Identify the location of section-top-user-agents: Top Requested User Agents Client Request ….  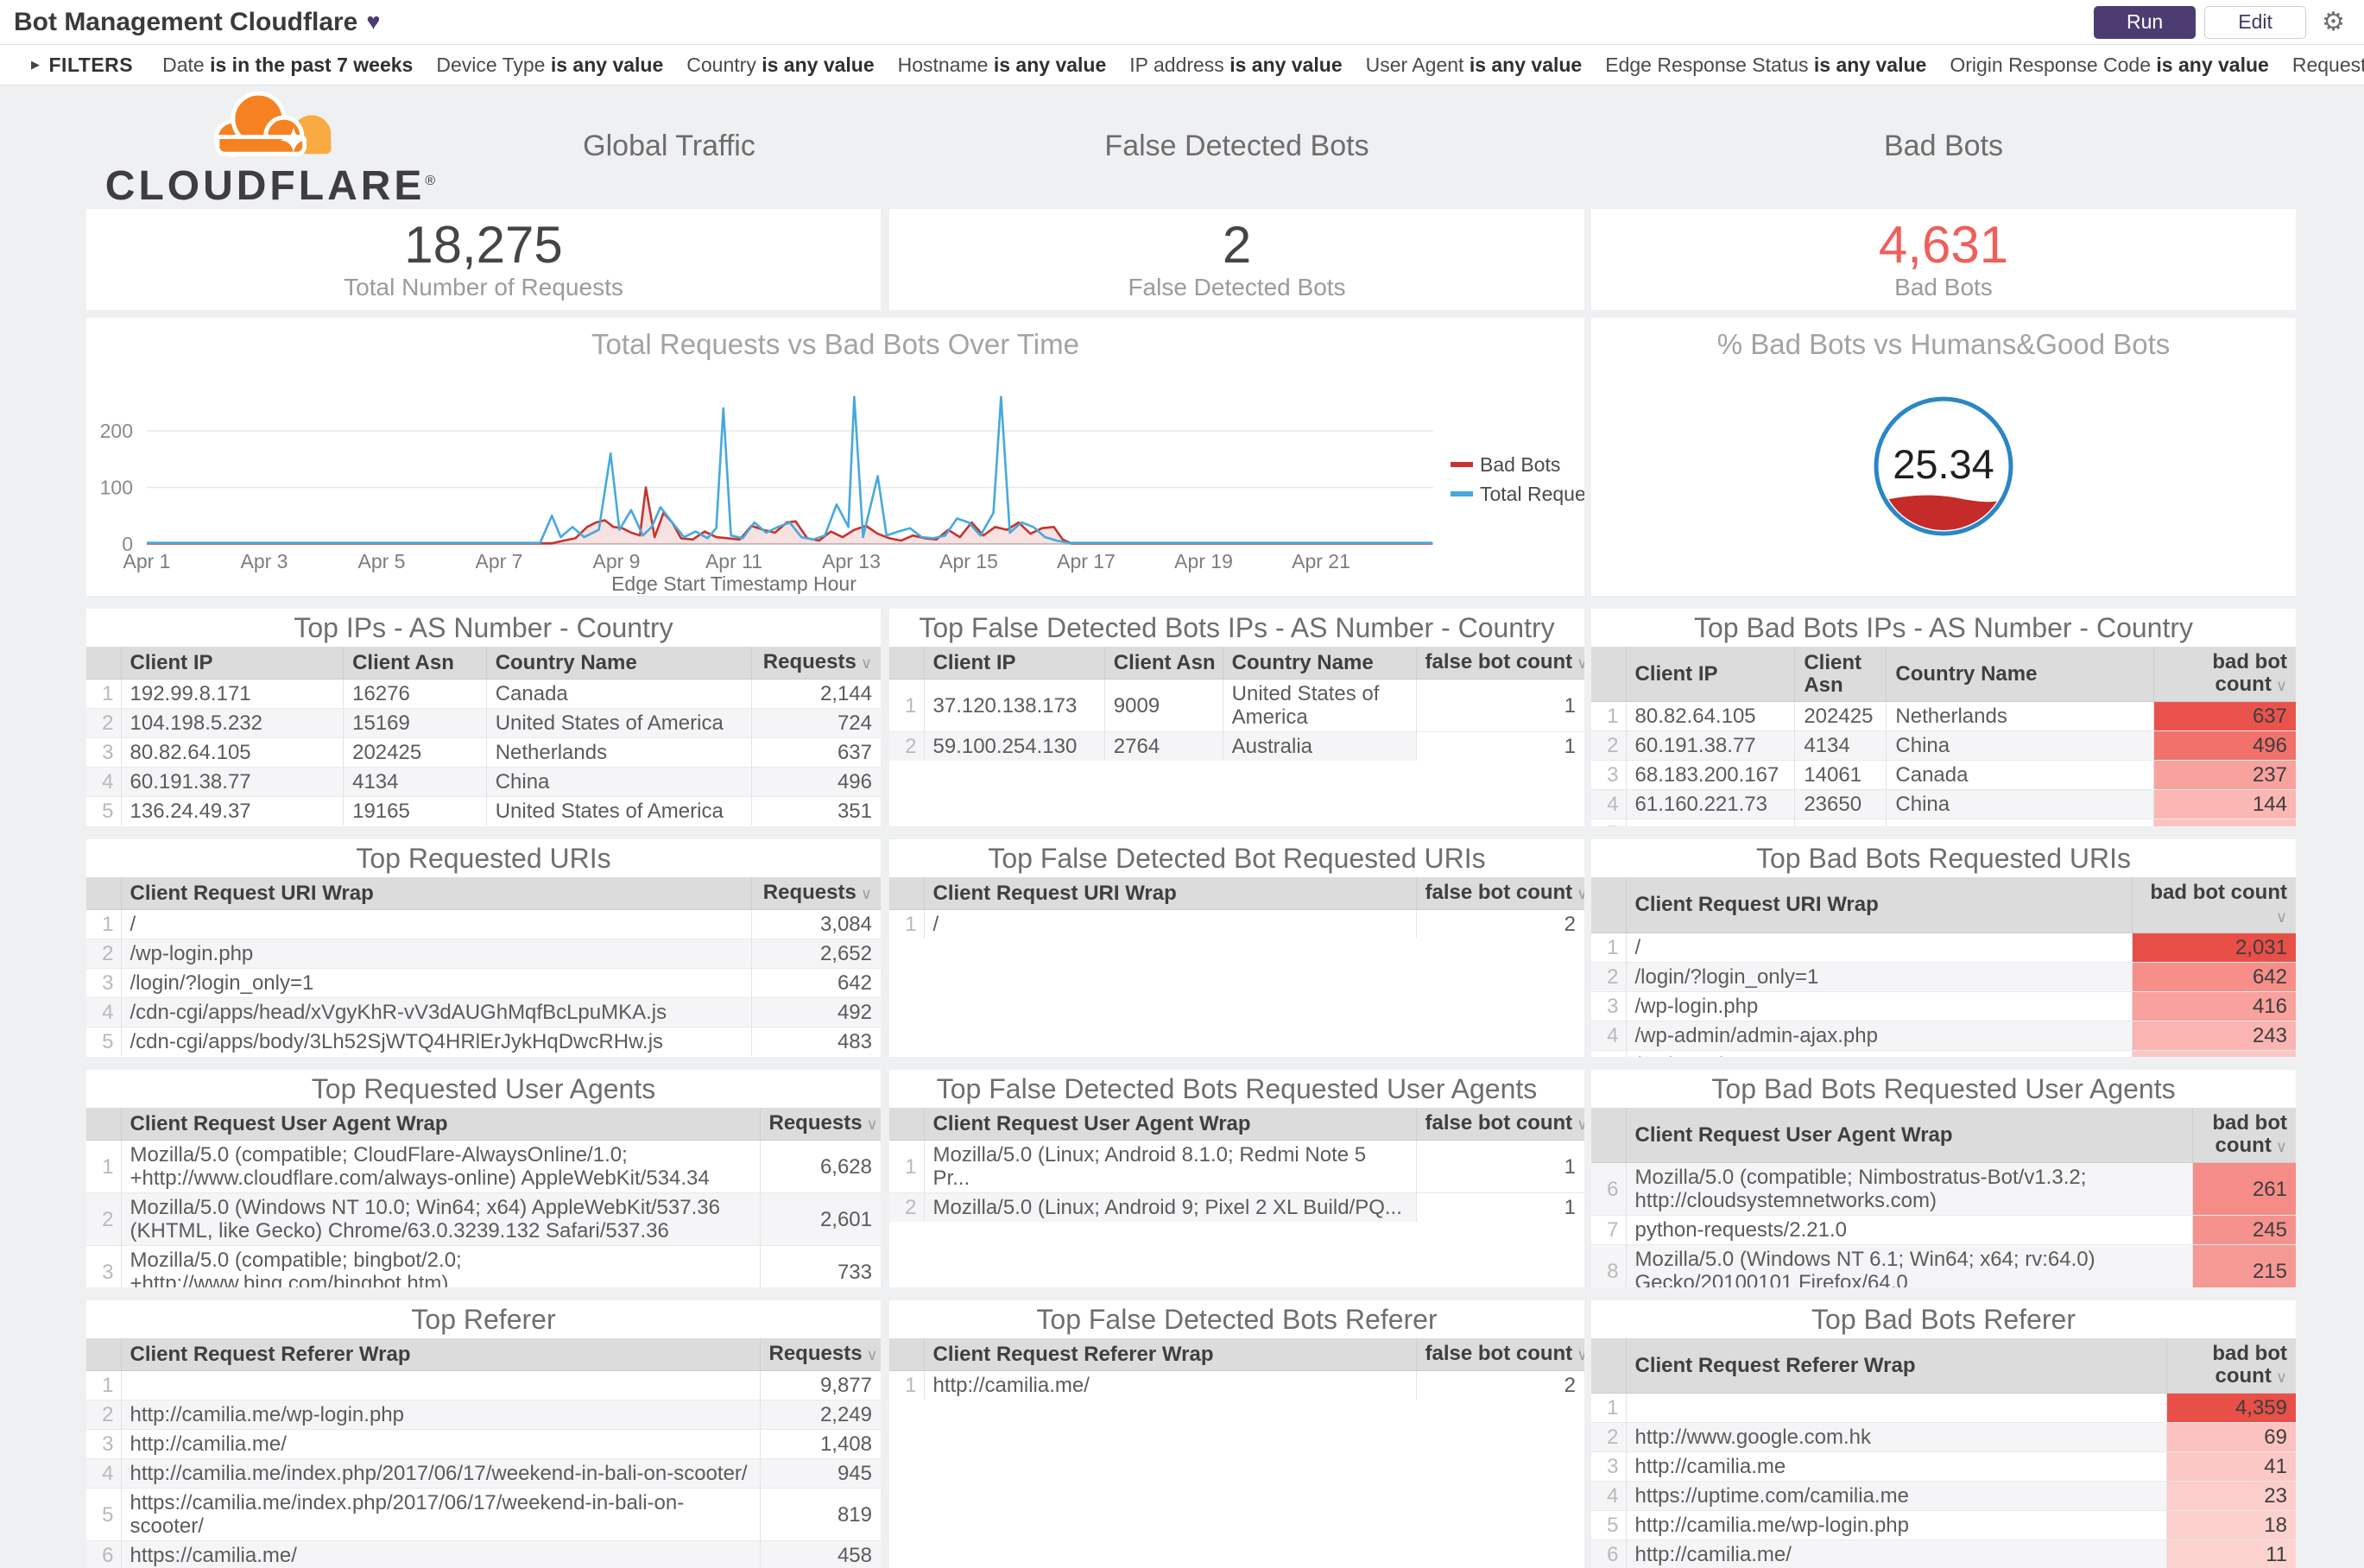
(1191, 1178).